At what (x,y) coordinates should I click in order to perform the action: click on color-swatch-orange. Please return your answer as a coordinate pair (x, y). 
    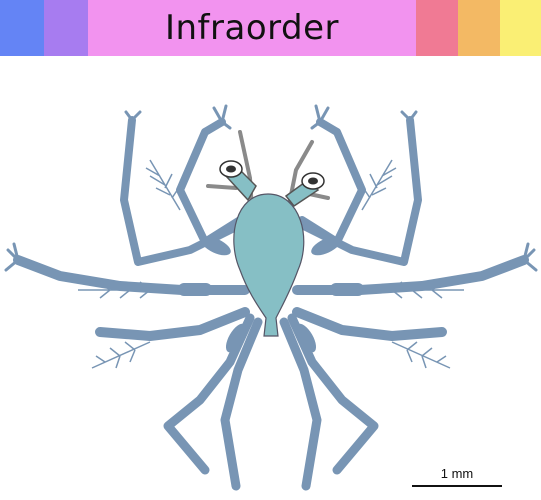
    Looking at the image, I should click on (479, 28).